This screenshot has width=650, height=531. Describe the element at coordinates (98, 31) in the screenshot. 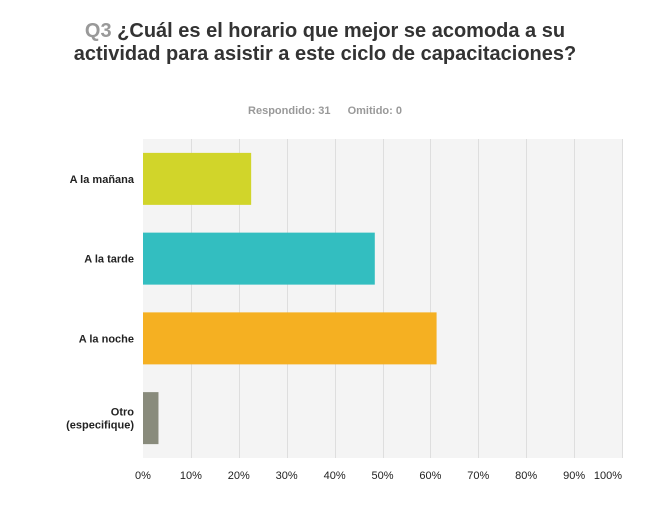

I see `question-number: Q3` at that location.